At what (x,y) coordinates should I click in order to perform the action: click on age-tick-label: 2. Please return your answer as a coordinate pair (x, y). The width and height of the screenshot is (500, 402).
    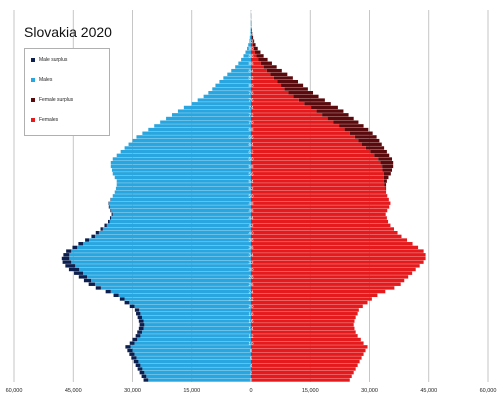
    Looking at the image, I should click on (251, 372).